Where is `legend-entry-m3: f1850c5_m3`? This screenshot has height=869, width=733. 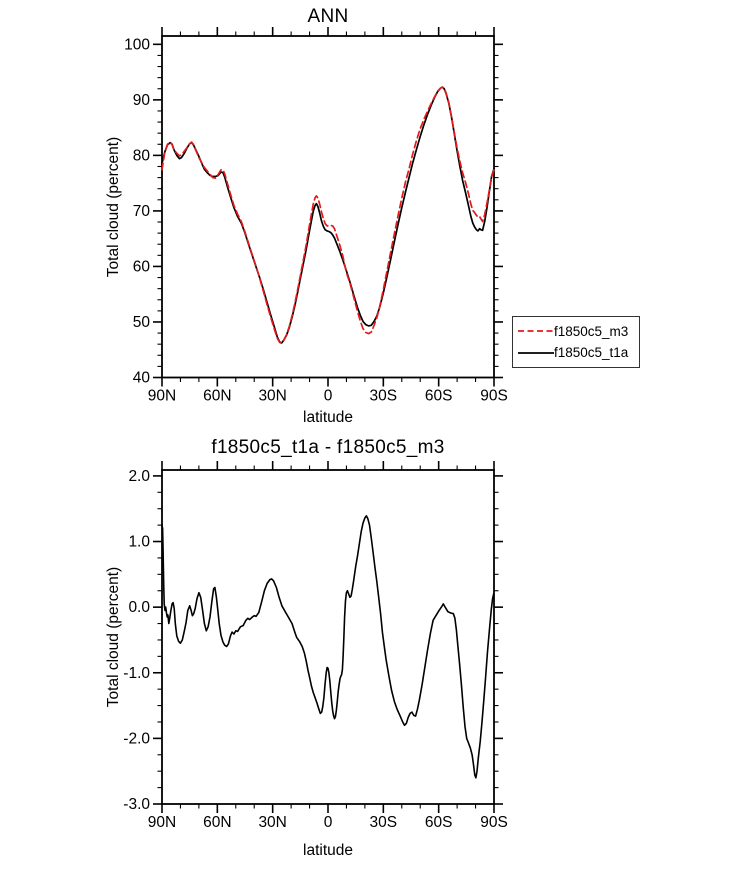
legend-entry-m3: f1850c5_m3 is located at coordinates (578, 332).